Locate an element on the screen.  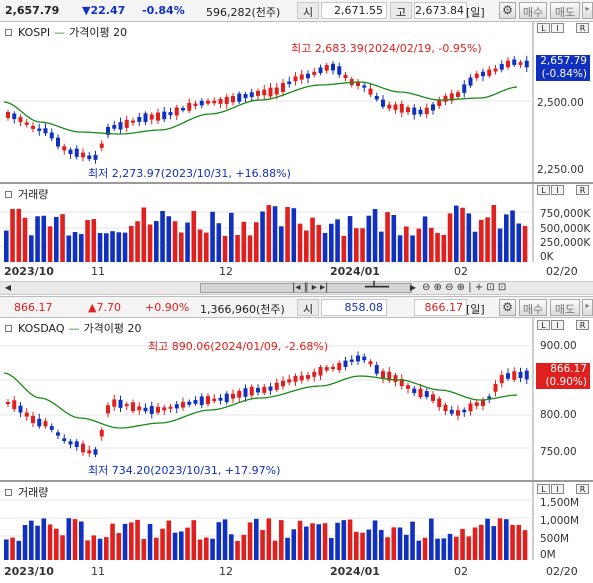
play-controls-icon: |◂ ‖ ▸ ▸| is located at coordinates (310, 287).